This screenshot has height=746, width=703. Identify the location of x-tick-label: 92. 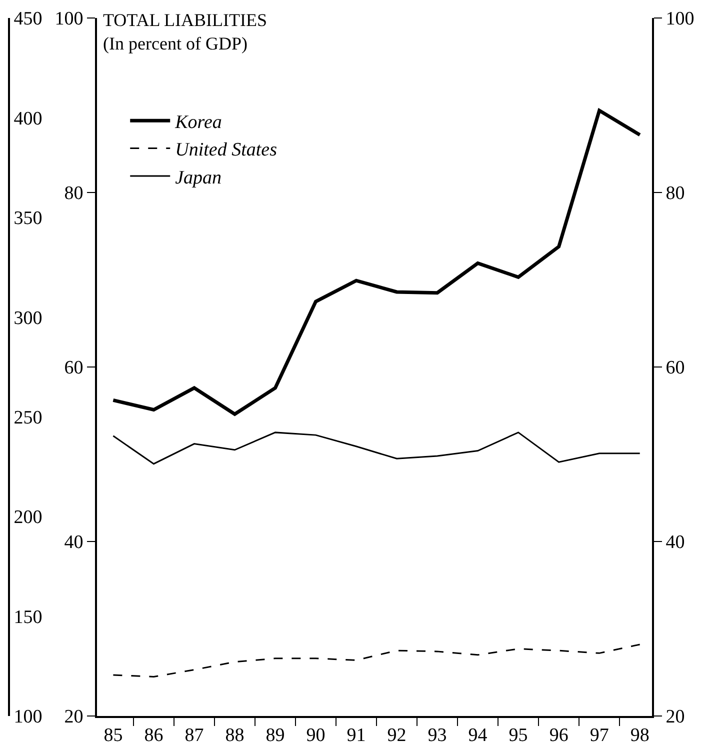
(396, 735).